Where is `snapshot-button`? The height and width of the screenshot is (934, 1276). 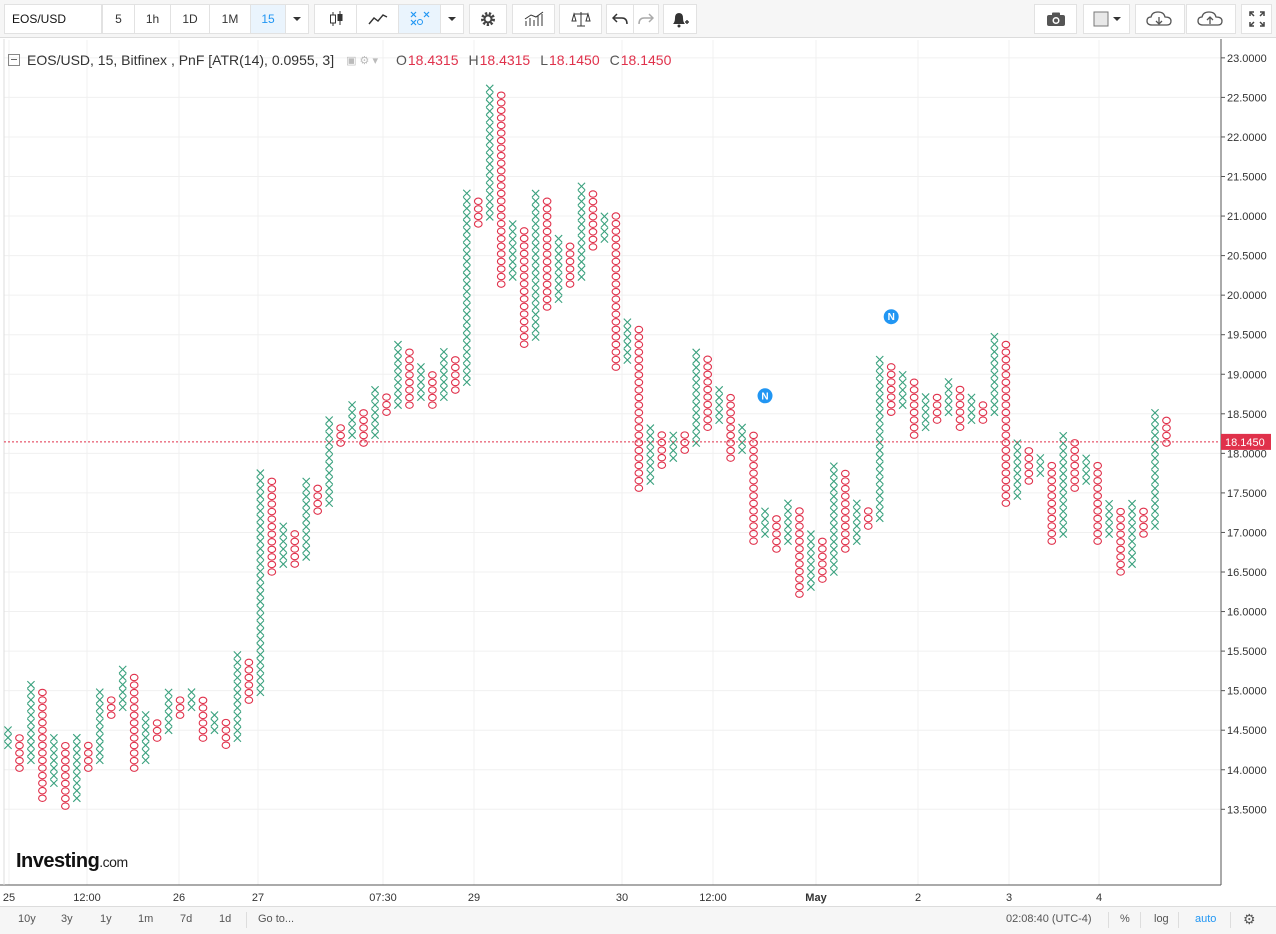
snapshot-button is located at coordinates (1055, 19).